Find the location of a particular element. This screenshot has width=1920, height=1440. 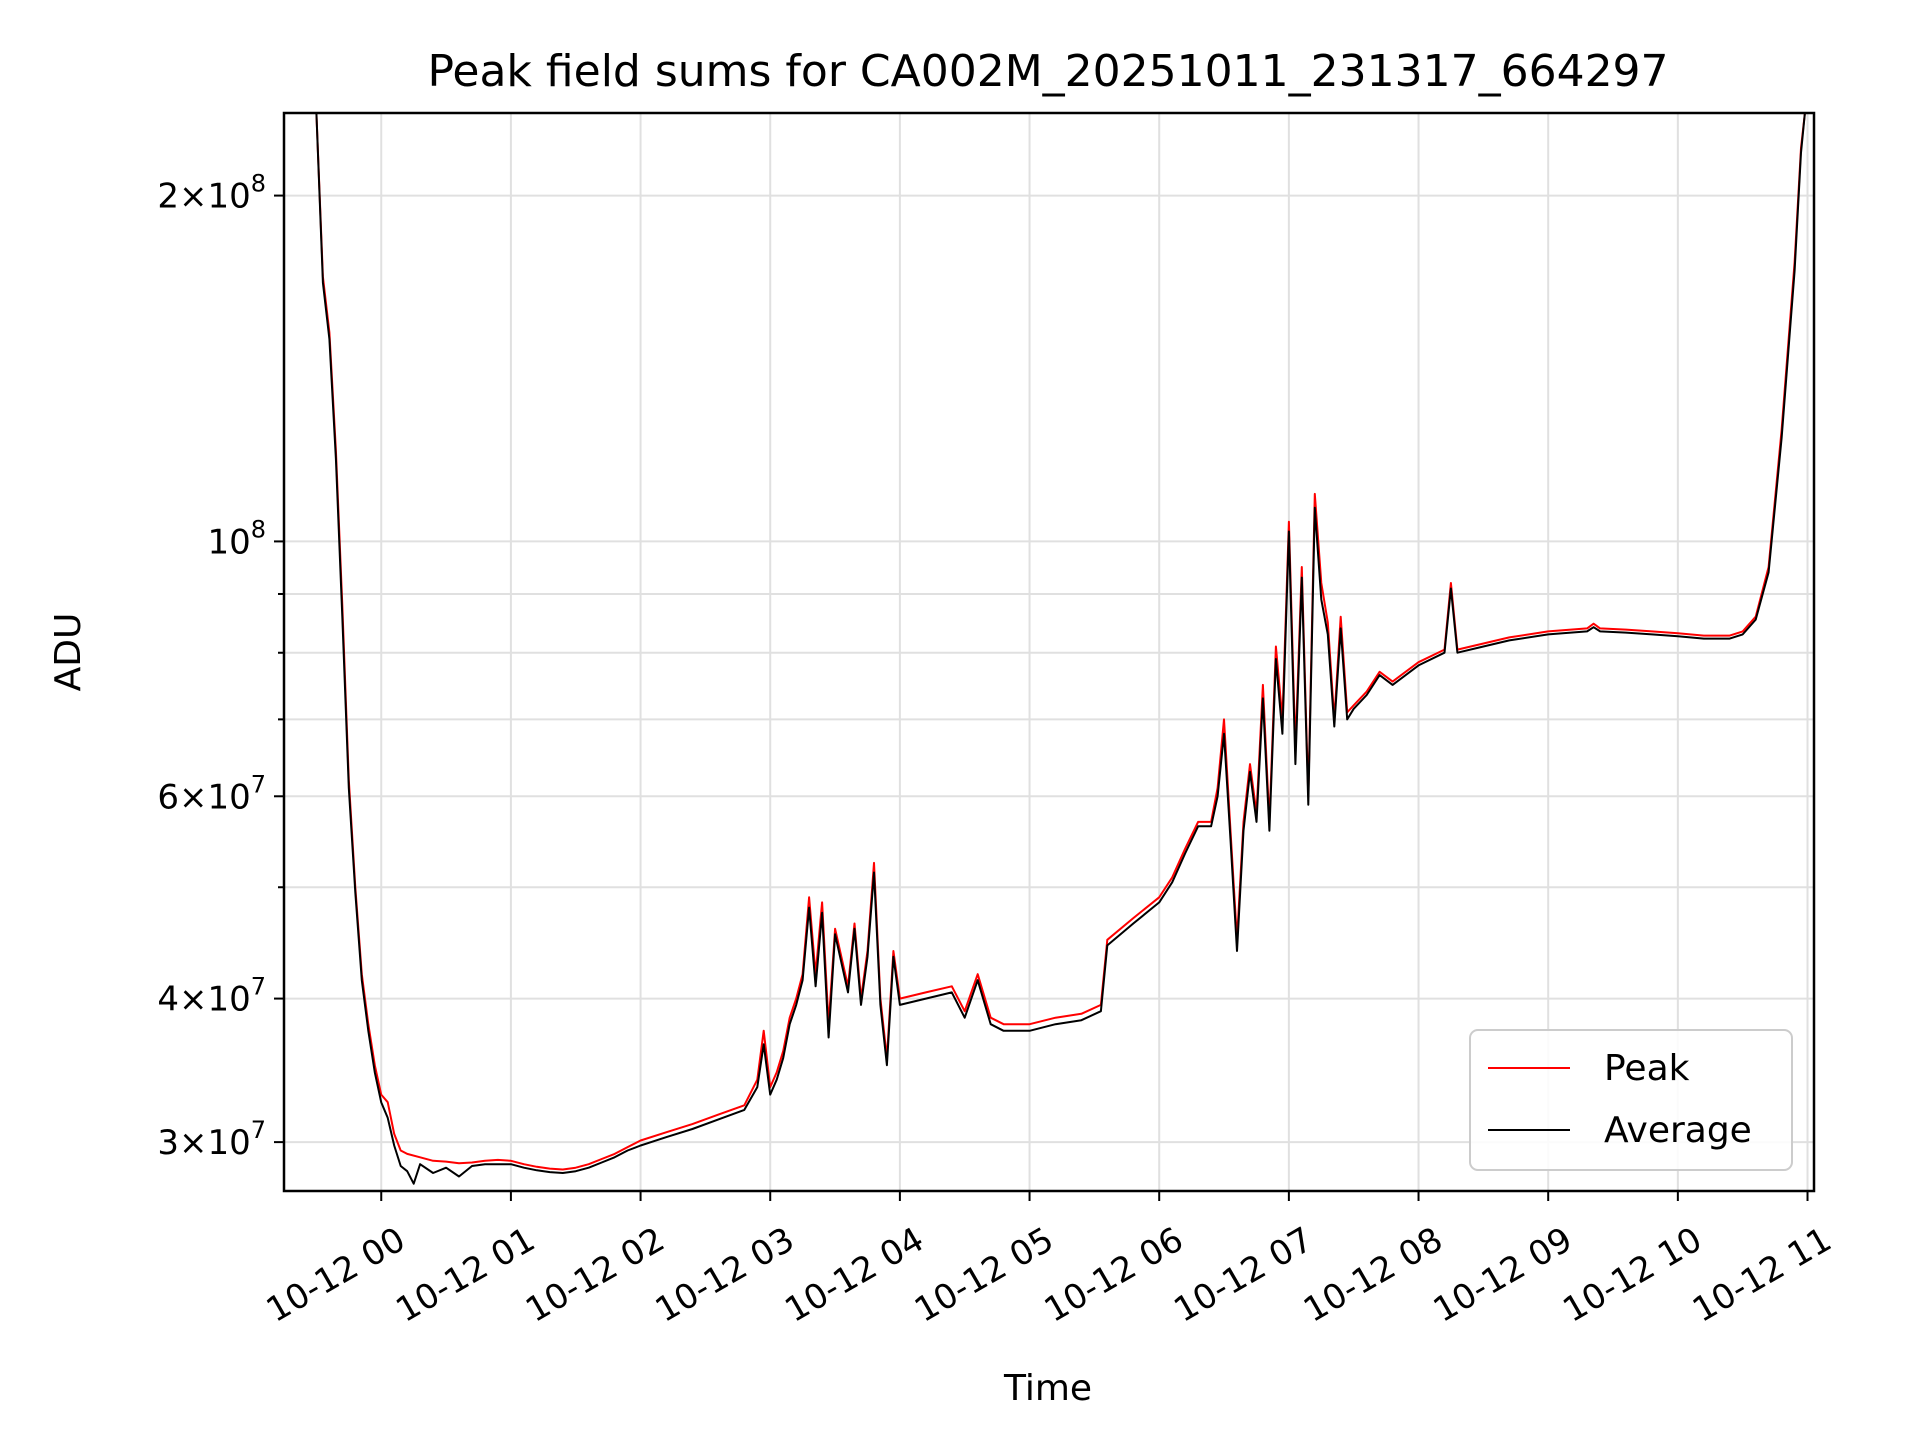

legend-label-peak: Peak is located at coordinates (1647, 1068).